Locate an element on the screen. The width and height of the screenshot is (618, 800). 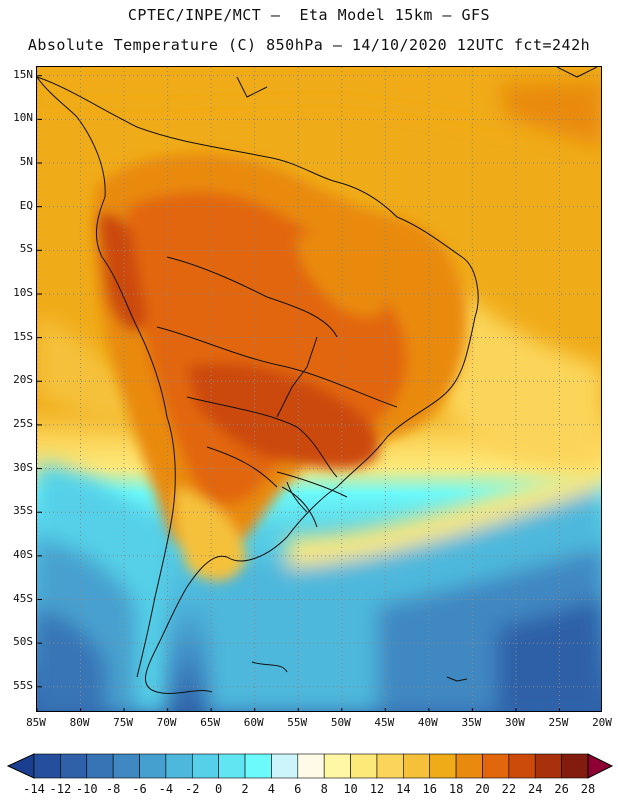
colorbar-label: -2 is located at coordinates (192, 789).